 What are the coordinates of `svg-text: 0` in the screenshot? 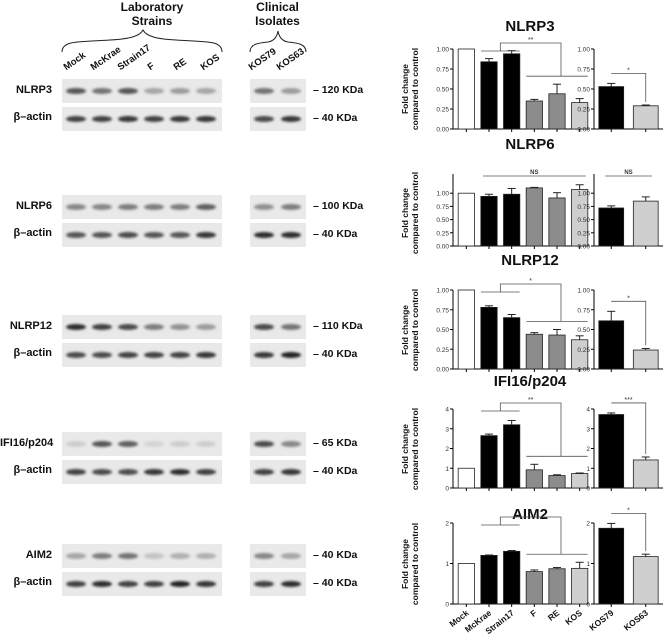 It's located at (447, 489).